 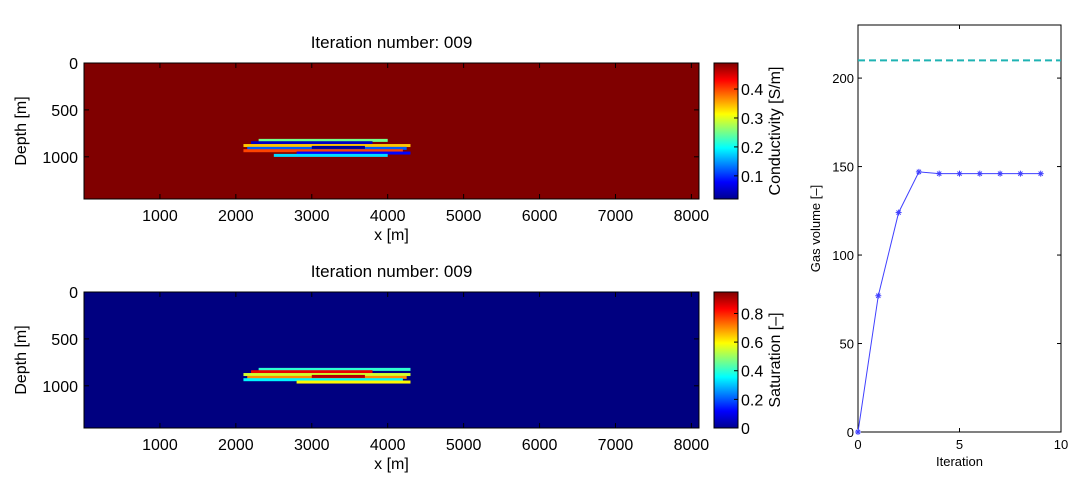 What do you see at coordinates (843, 167) in the screenshot?
I see `y-tick-label-3: 150` at bounding box center [843, 167].